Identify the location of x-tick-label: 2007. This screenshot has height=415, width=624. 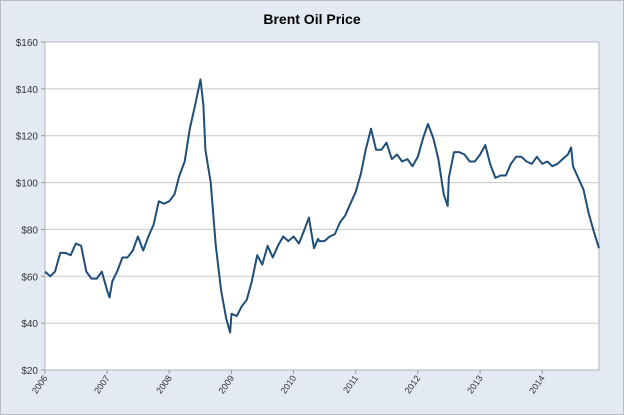
(102, 384).